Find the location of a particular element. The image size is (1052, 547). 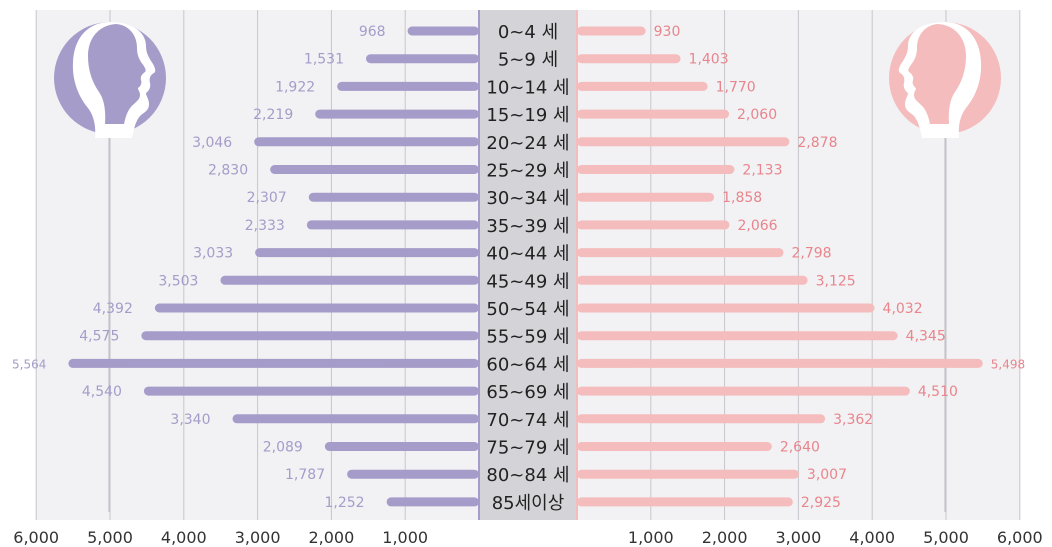

age-group-label: 20~24 세 is located at coordinates (527, 143).